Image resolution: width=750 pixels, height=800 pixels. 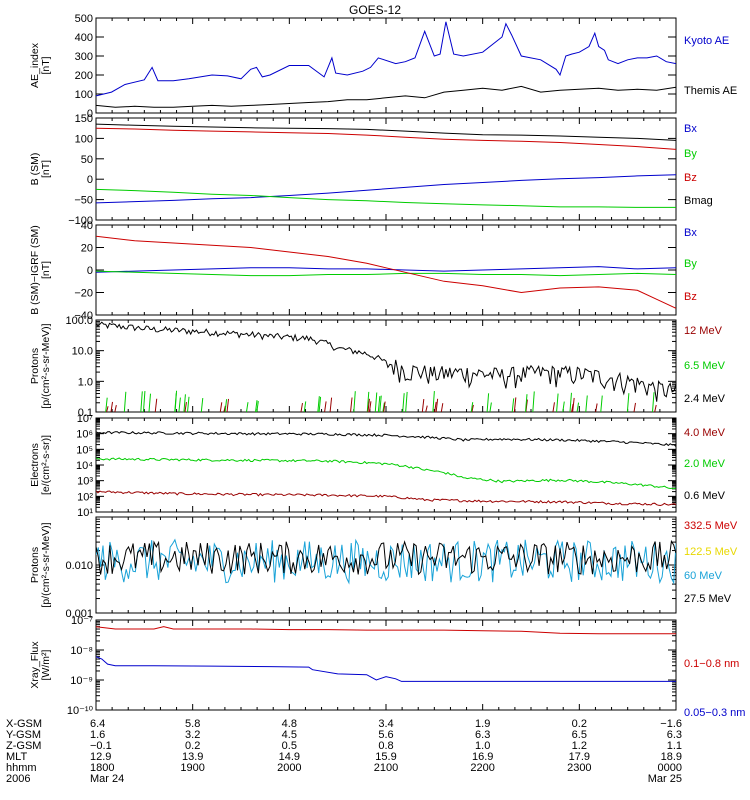 What do you see at coordinates (289, 746) in the screenshot?
I see `axis-row-value: 0.5` at bounding box center [289, 746].